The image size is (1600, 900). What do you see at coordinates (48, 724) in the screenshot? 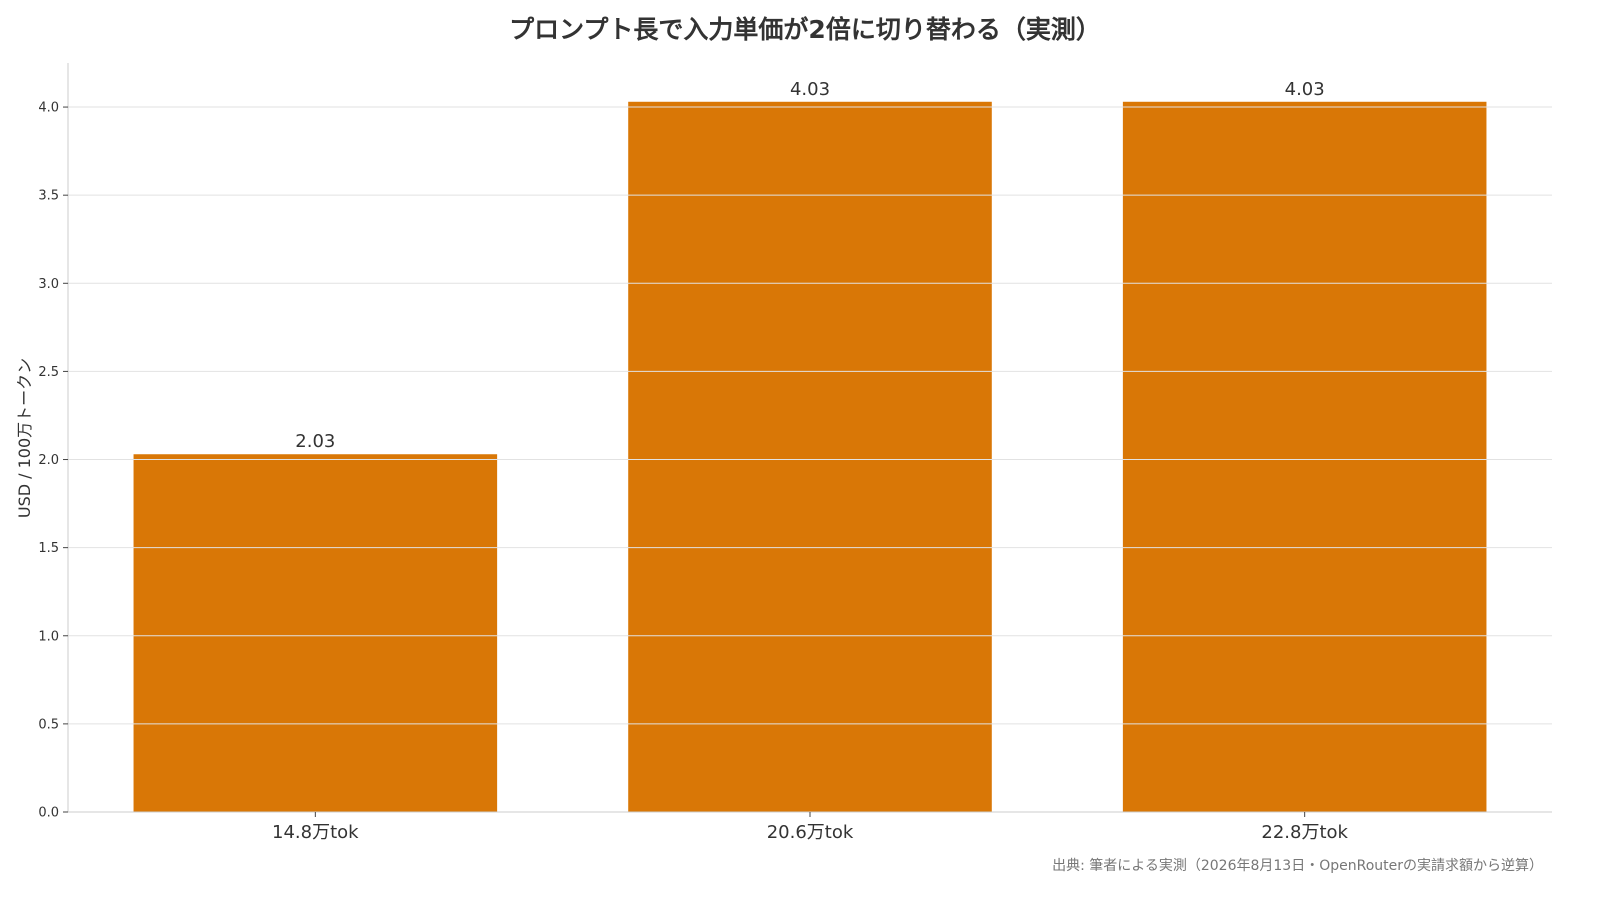
I see `y-tick-label-1: 0.5` at bounding box center [48, 724].